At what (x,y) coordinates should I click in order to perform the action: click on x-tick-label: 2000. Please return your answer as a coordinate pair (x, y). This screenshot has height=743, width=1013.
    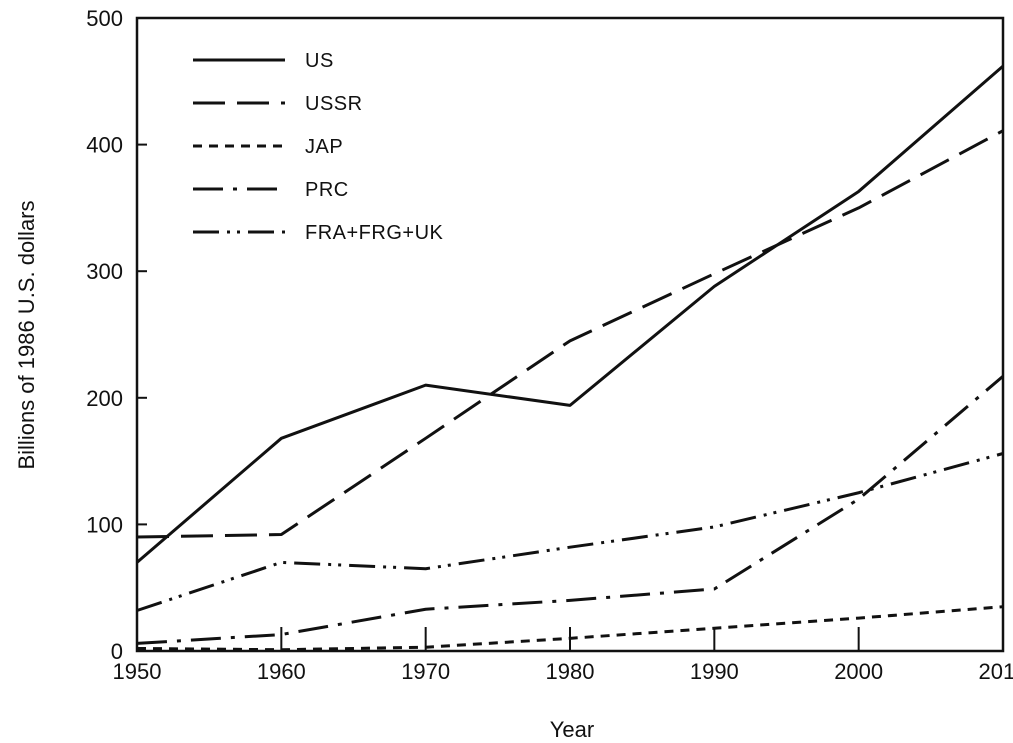
    Looking at the image, I should click on (858, 671).